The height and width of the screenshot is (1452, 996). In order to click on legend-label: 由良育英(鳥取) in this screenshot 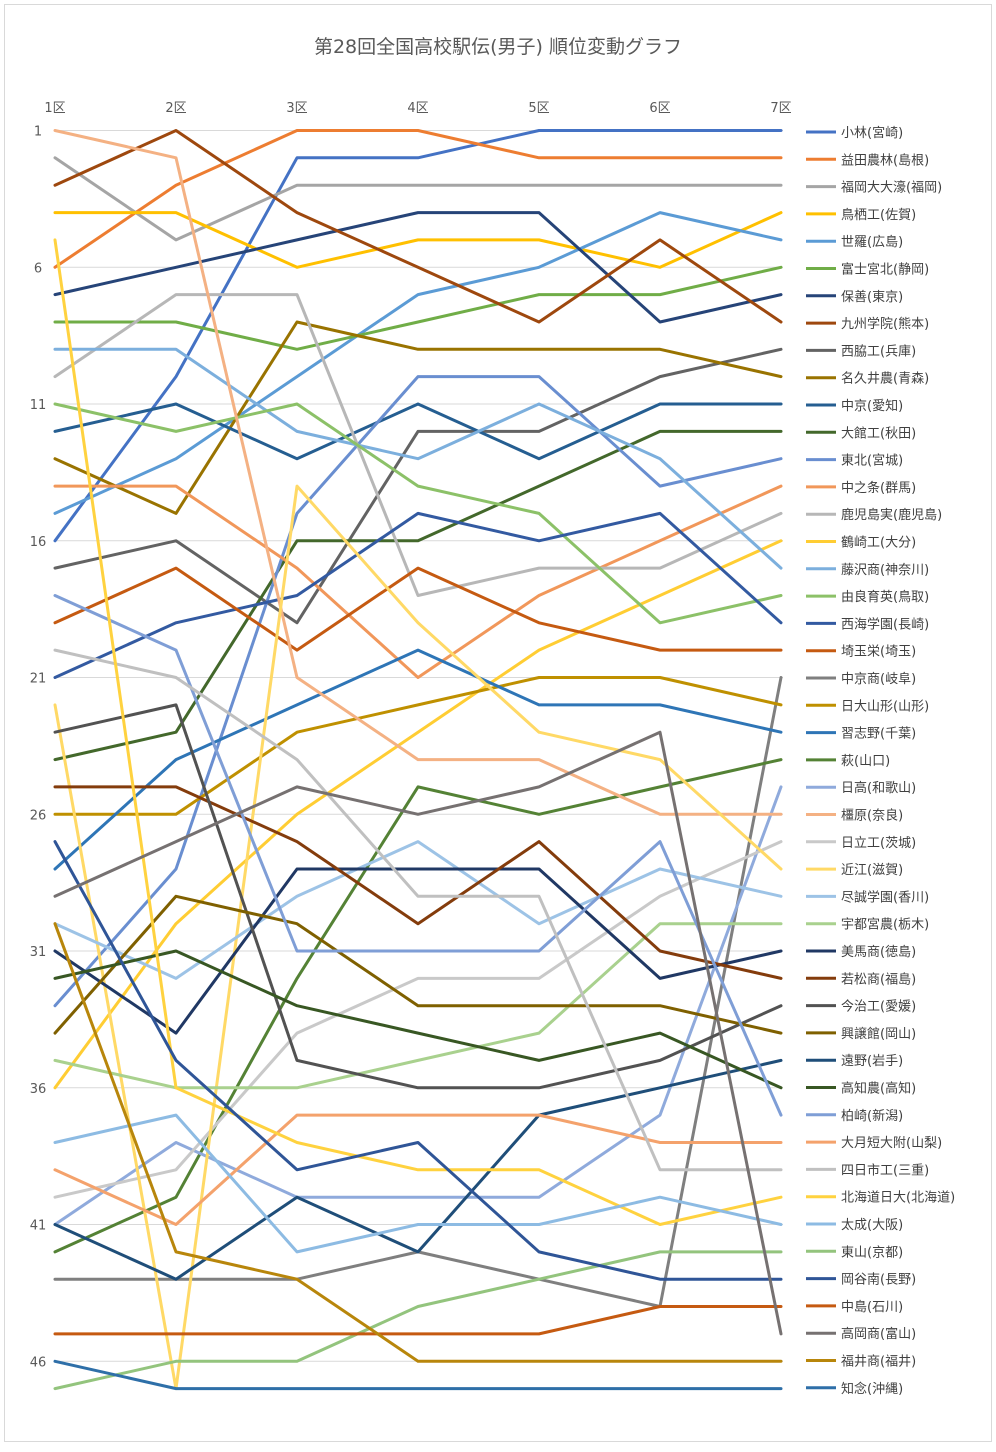, I will do `click(885, 597)`.